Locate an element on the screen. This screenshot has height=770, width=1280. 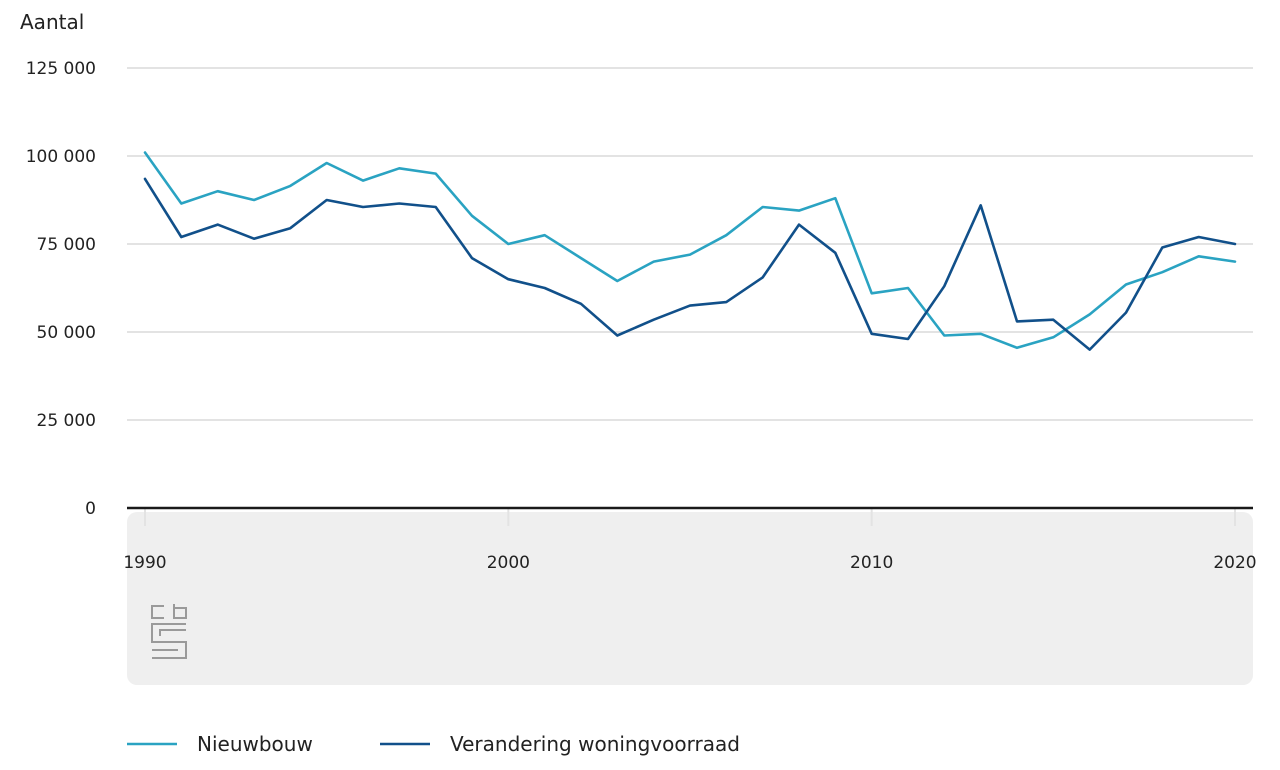
x-tick-label-2010: 2010 is located at coordinates (871, 563).